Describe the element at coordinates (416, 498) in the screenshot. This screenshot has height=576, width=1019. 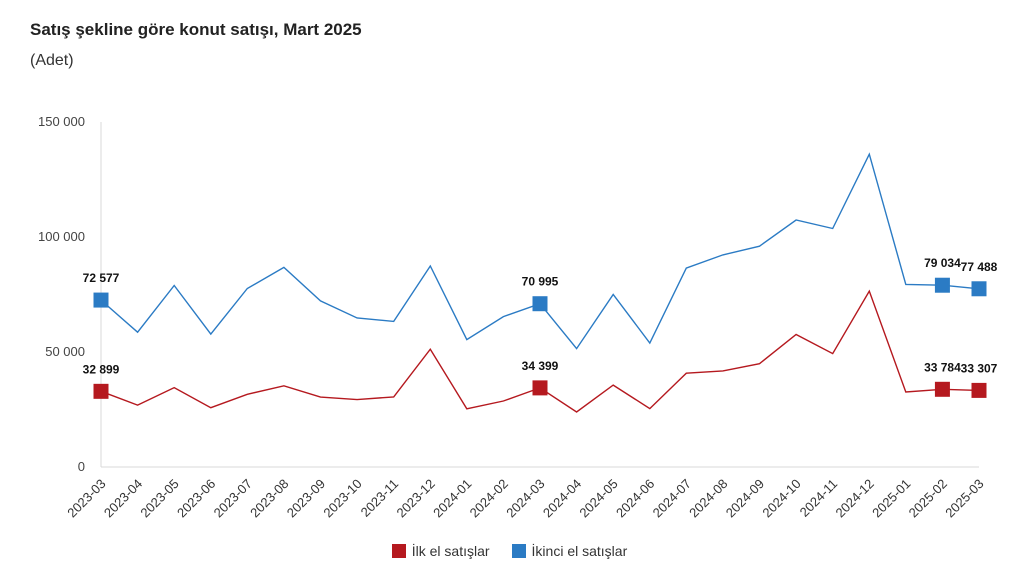
I see `x-tick-label: 2023-12` at that location.